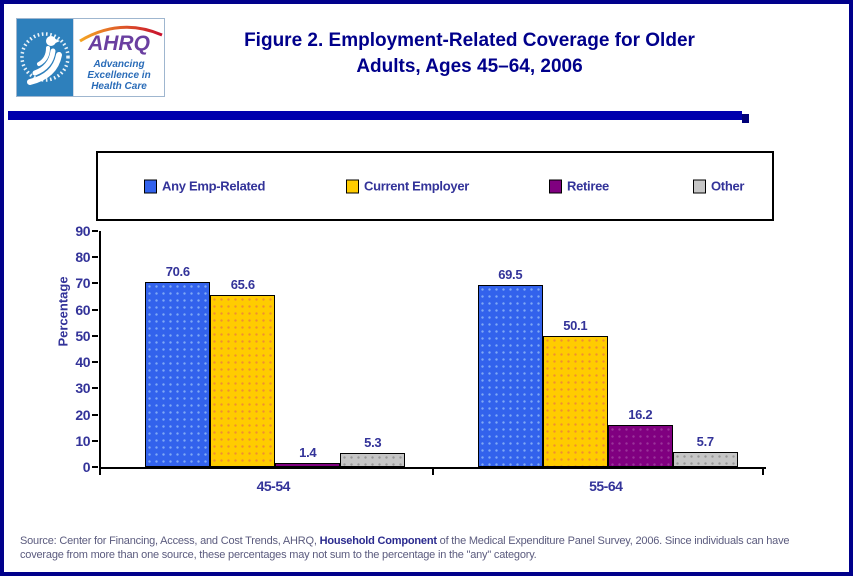  Describe the element at coordinates (273, 486) in the screenshot. I see `x-category-label: 45-54` at that location.